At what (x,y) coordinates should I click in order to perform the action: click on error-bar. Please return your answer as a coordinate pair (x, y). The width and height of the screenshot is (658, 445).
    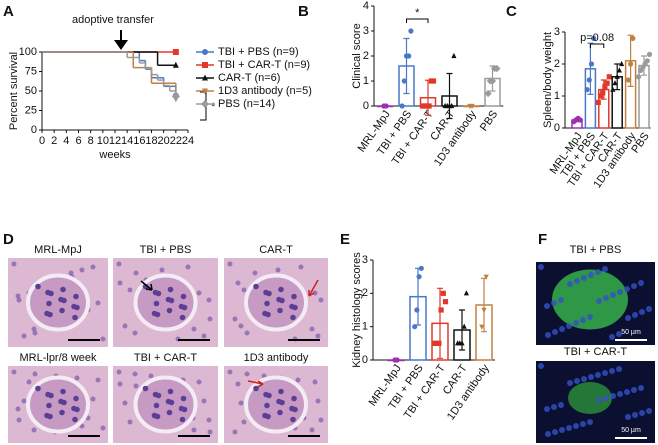
    Looking at the image, I should click on (406, 66).